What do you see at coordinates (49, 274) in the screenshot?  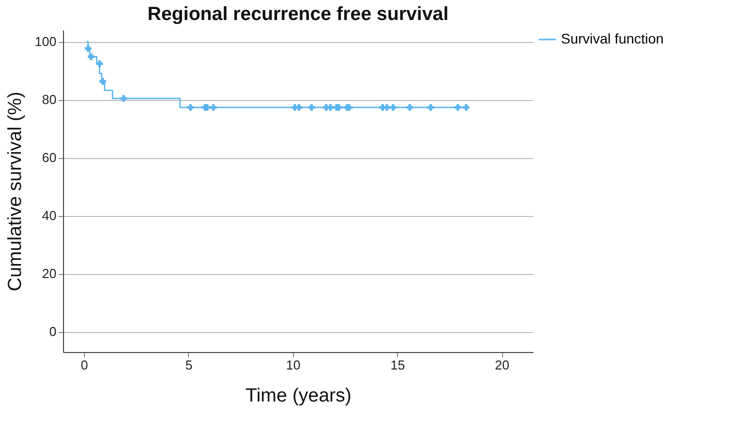 I see `y-tick-label: 20` at bounding box center [49, 274].